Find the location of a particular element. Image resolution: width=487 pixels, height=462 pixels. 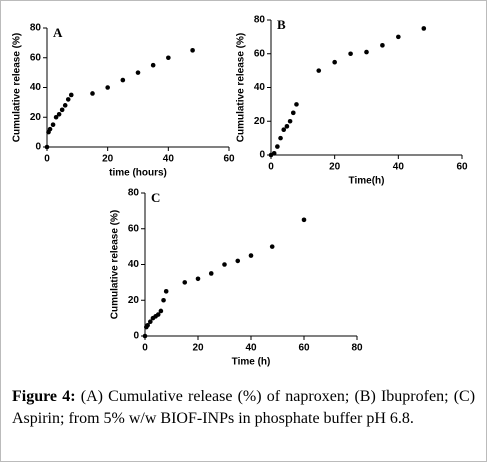

x-axis-label: time (hours) is located at coordinates (138, 173).